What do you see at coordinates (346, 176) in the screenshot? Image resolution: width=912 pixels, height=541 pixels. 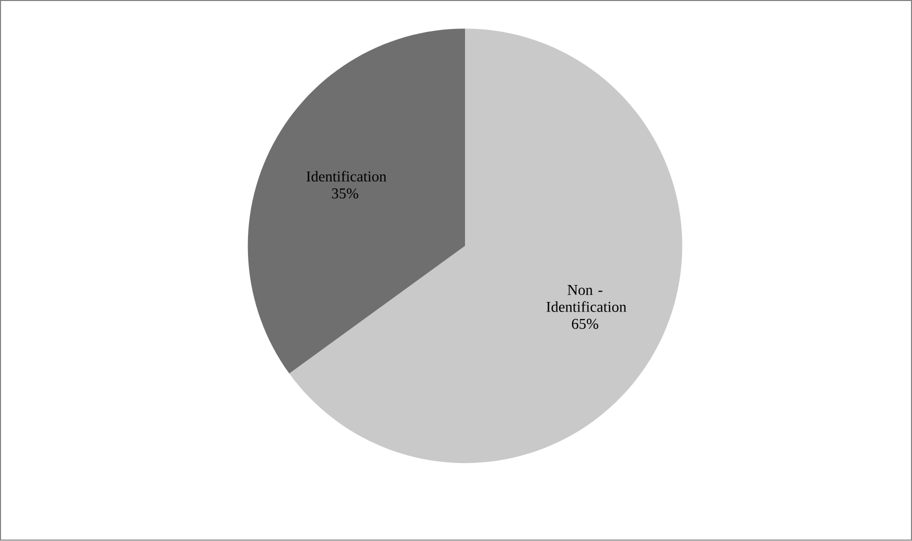 I see `slice-label: Identification` at bounding box center [346, 176].